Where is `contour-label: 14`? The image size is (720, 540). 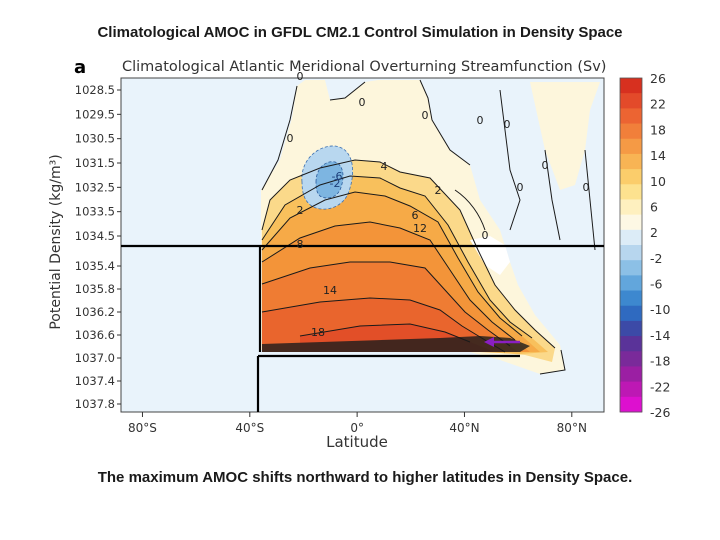 contour-label: 14 is located at coordinates (330, 290).